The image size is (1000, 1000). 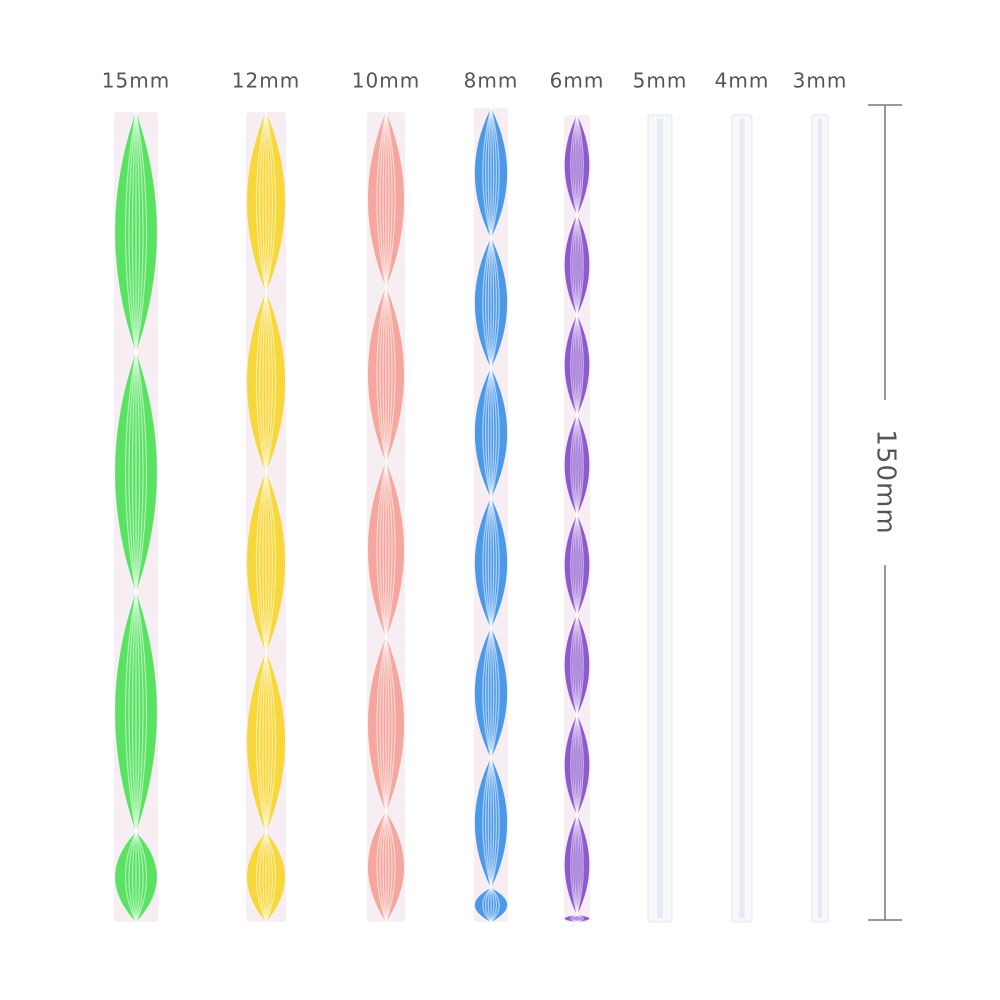 I want to click on size-label: 4mm, so click(x=742, y=81).